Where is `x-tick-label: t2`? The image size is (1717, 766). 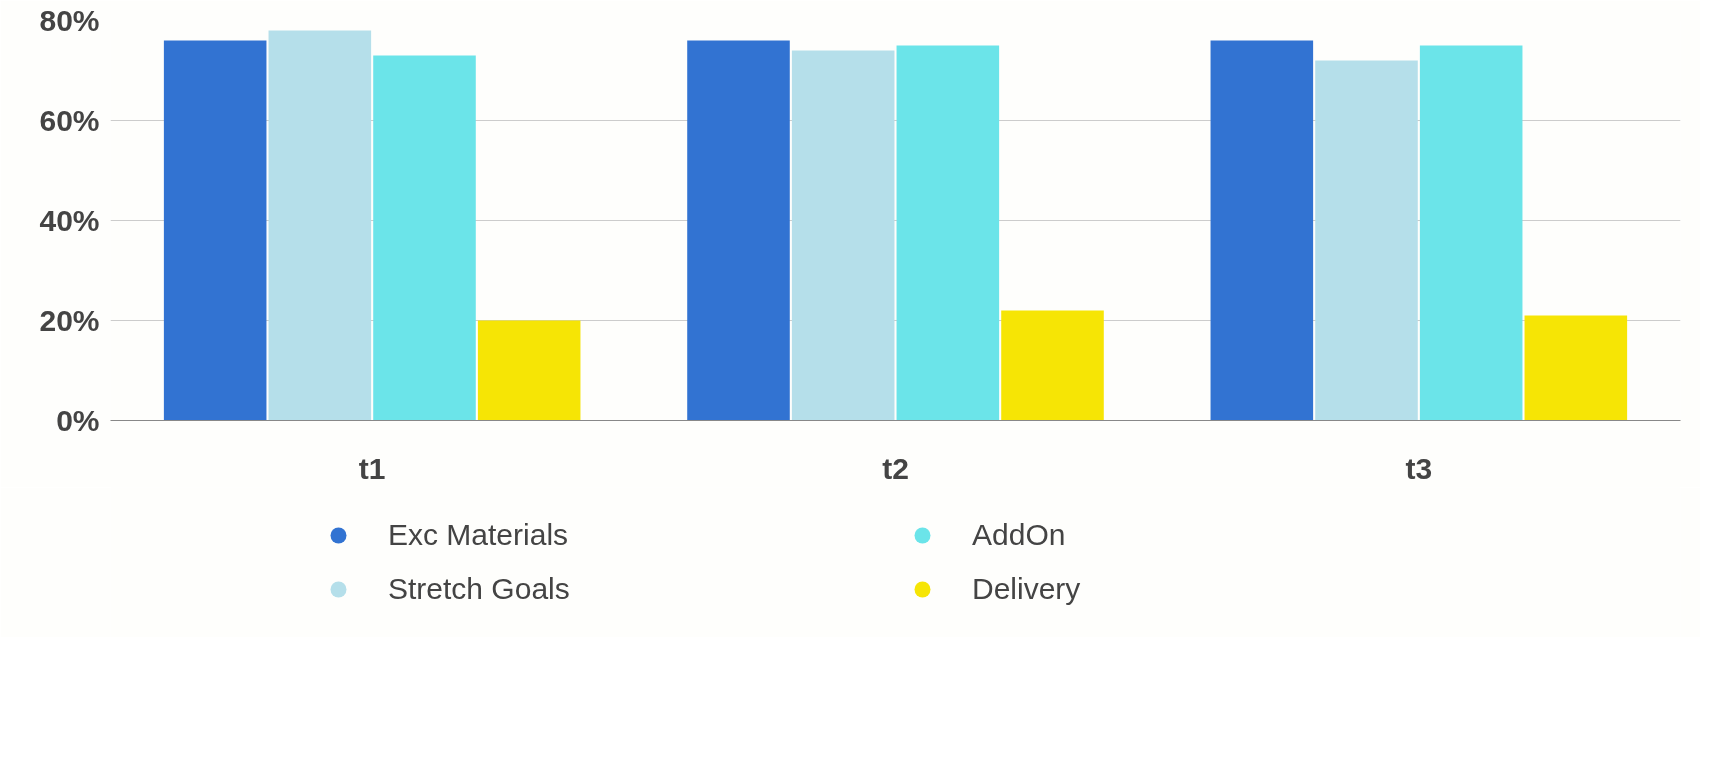
x-tick-label: t2 is located at coordinates (895, 468).